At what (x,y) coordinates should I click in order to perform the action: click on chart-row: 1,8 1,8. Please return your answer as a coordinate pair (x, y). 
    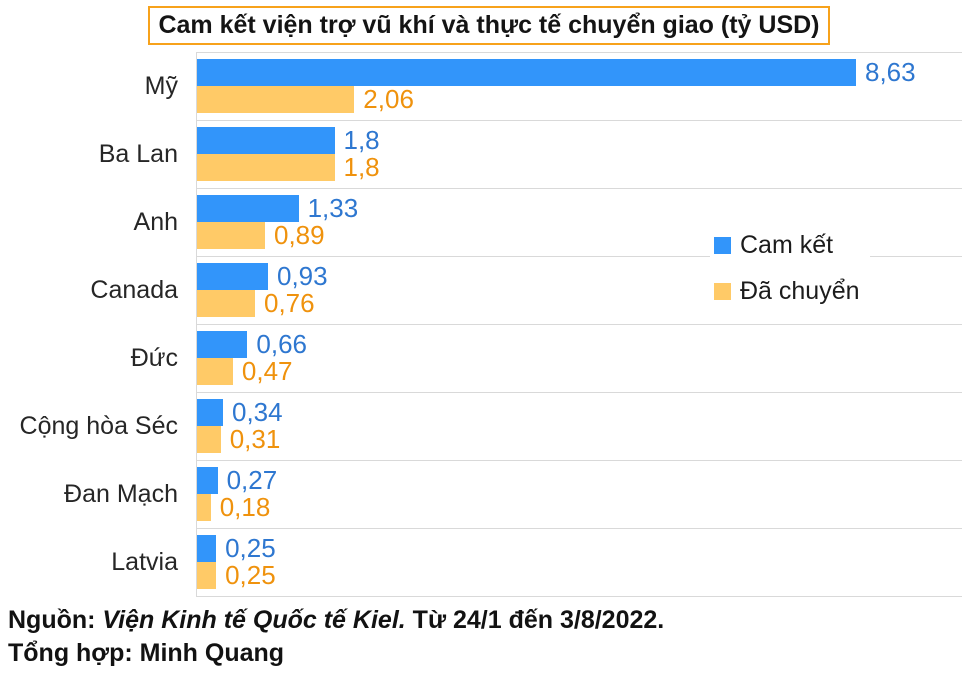
    Looking at the image, I should click on (579, 155).